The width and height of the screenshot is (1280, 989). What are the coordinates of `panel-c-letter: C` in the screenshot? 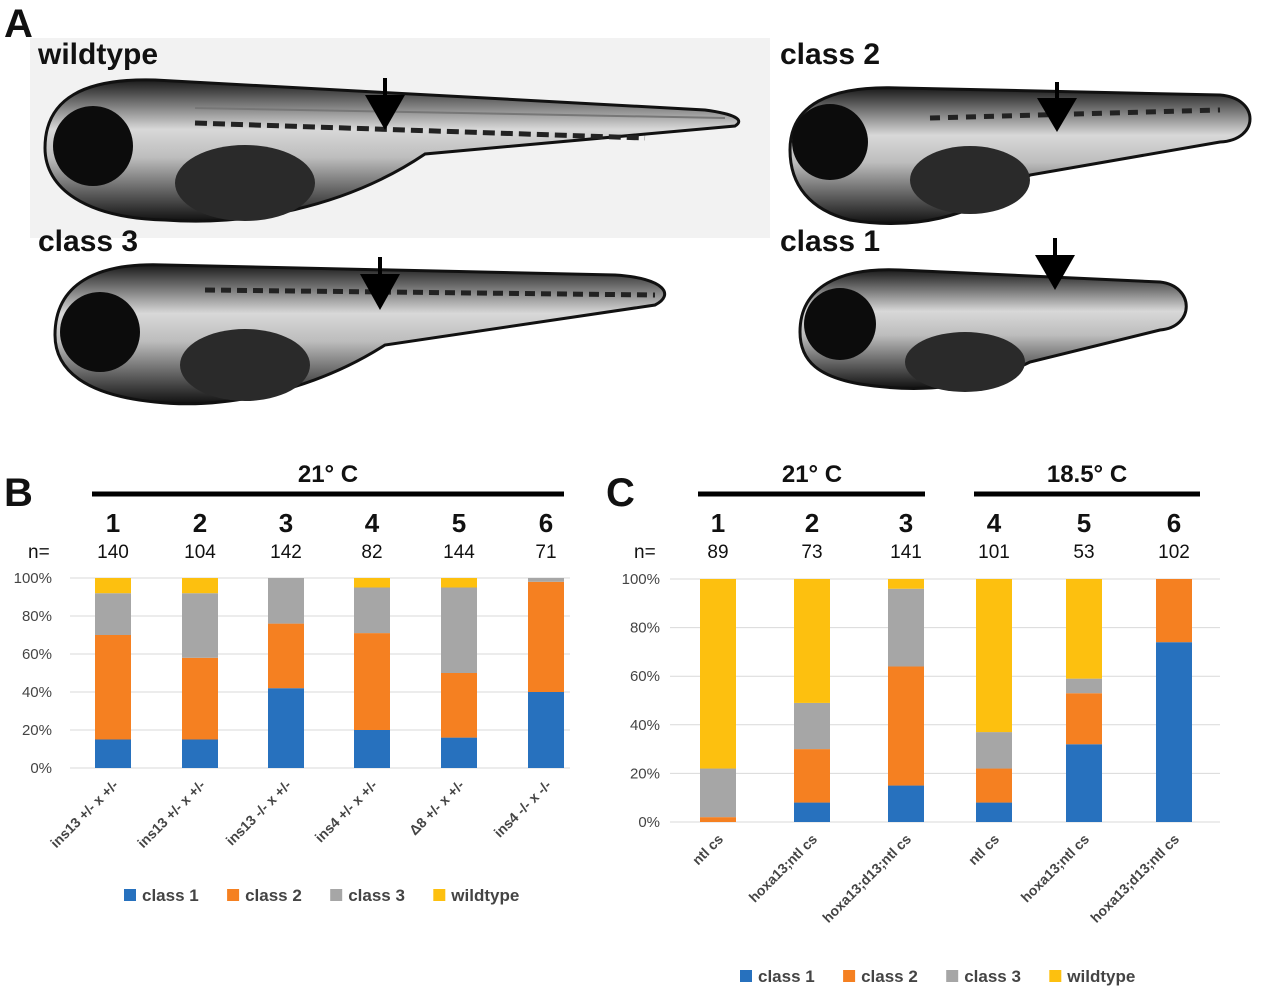 It's located at (620, 493).